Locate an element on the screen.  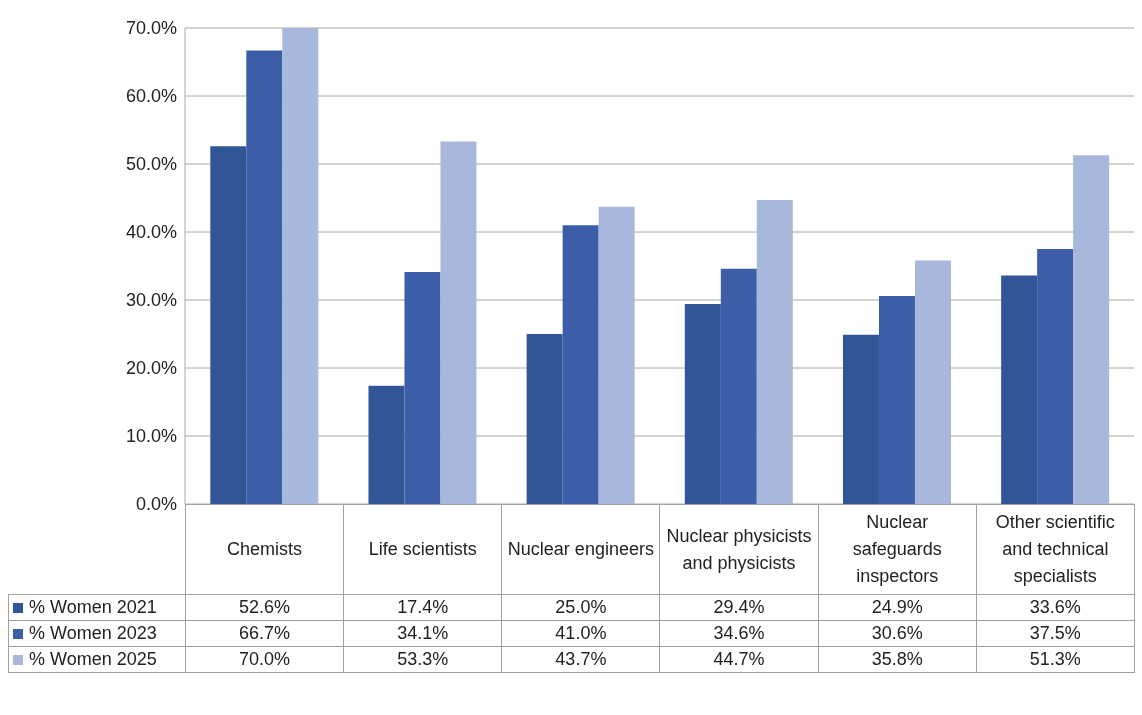
data-label: 33.6% is located at coordinates (1055, 607).